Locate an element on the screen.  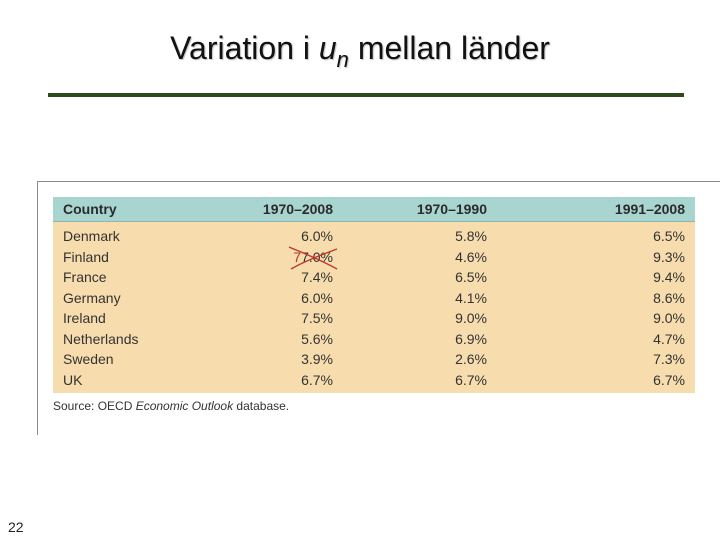
title-text-end: mellan länder is located at coordinates (449, 48).